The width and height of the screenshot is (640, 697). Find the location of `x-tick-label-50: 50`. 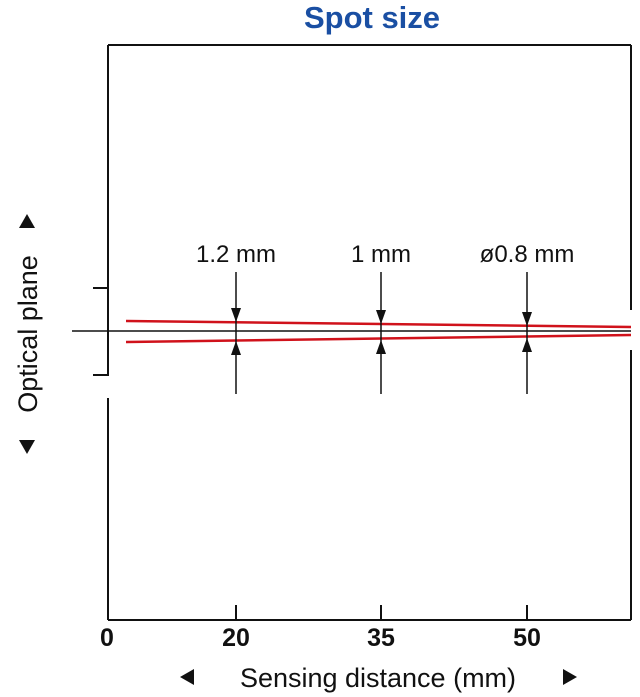

x-tick-label-50: 50 is located at coordinates (527, 638).